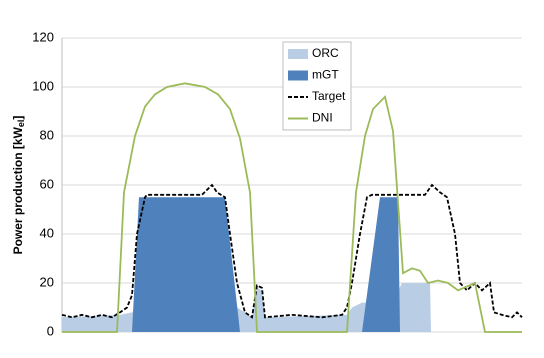 The image size is (544, 358). What do you see at coordinates (329, 96) in the screenshot?
I see `legend-label: Target` at bounding box center [329, 96].